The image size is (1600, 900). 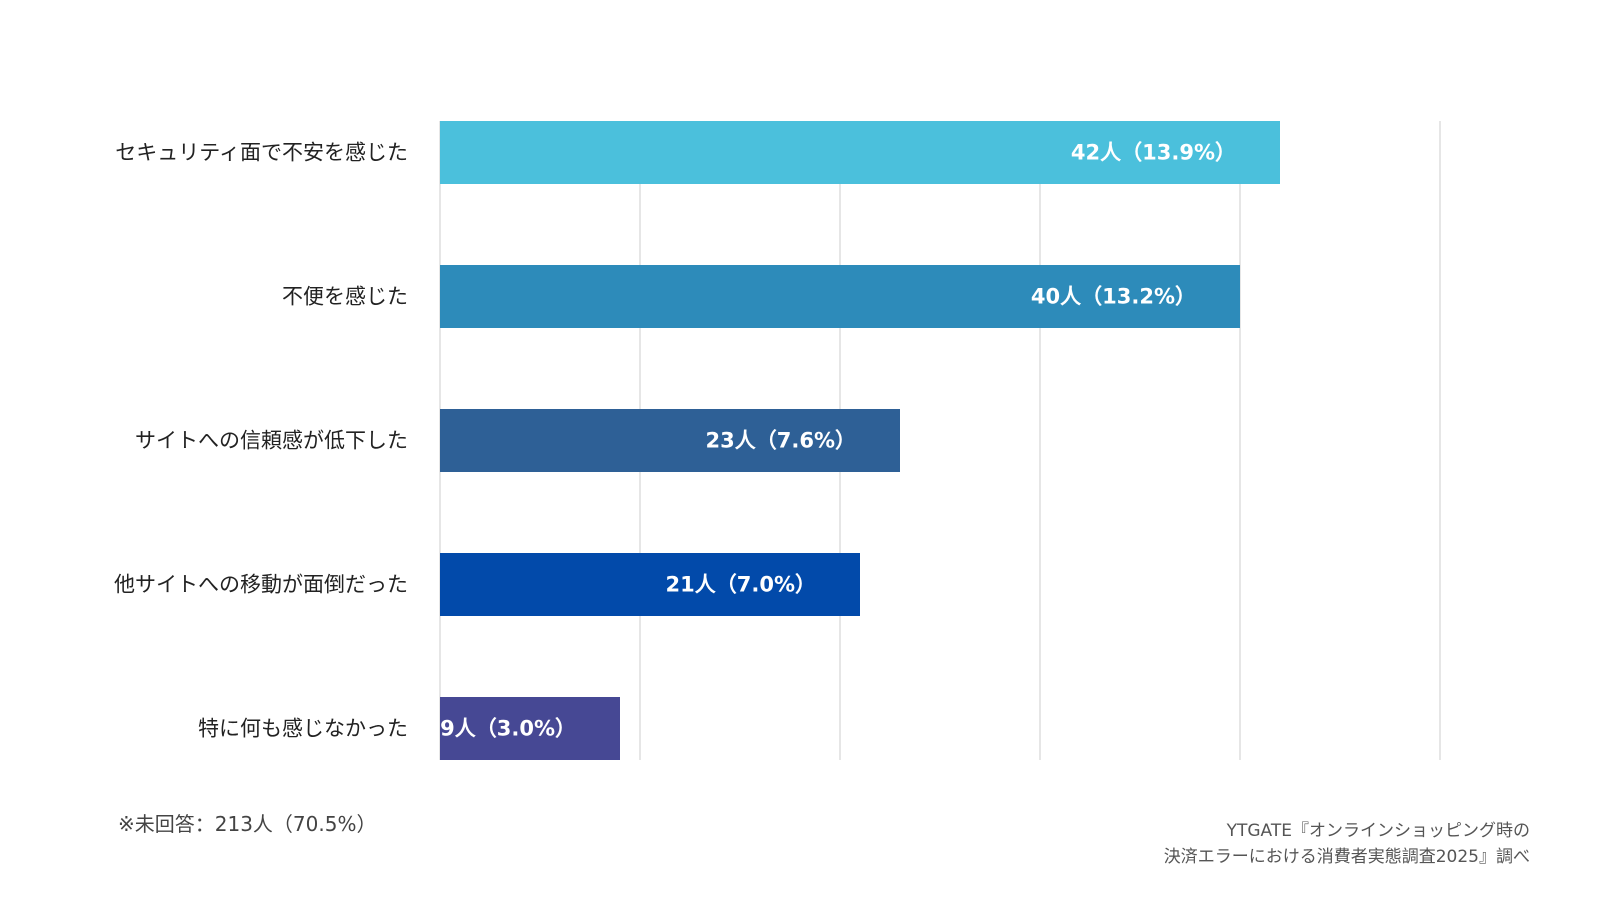 What do you see at coordinates (271, 441) in the screenshot?
I see `category-label: サイトへの信頼感が低下した` at bounding box center [271, 441].